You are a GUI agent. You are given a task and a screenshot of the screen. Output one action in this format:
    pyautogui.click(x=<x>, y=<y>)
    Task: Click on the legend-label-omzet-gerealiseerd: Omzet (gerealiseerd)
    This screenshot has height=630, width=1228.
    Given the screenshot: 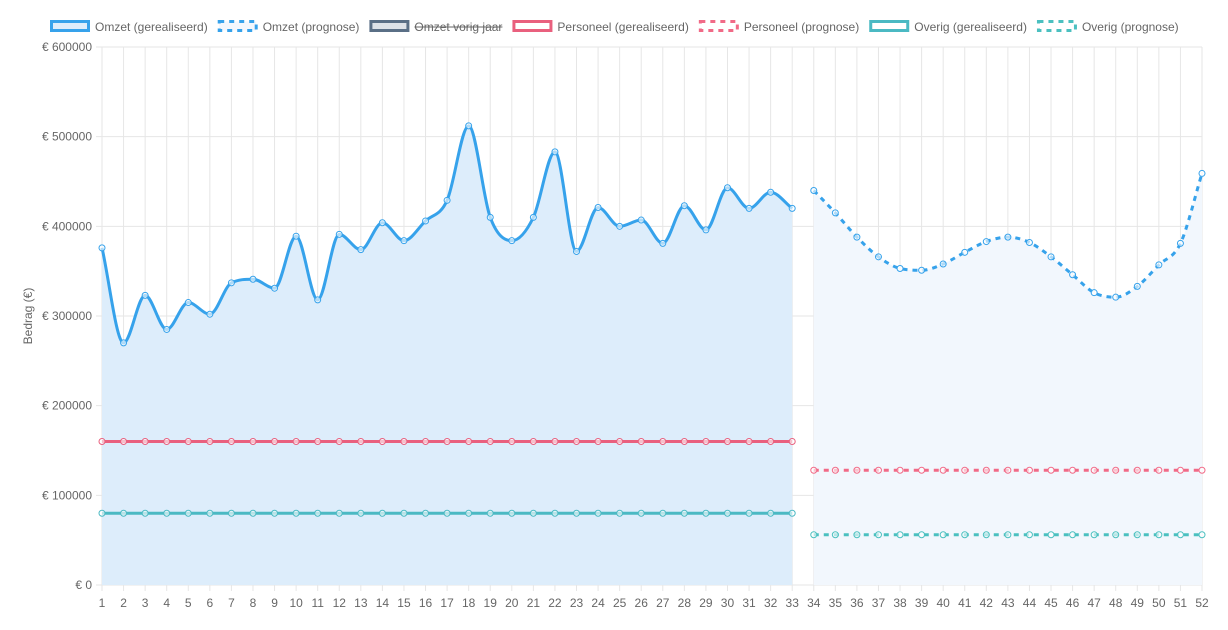 What is the action you would take?
    pyautogui.click(x=151, y=27)
    